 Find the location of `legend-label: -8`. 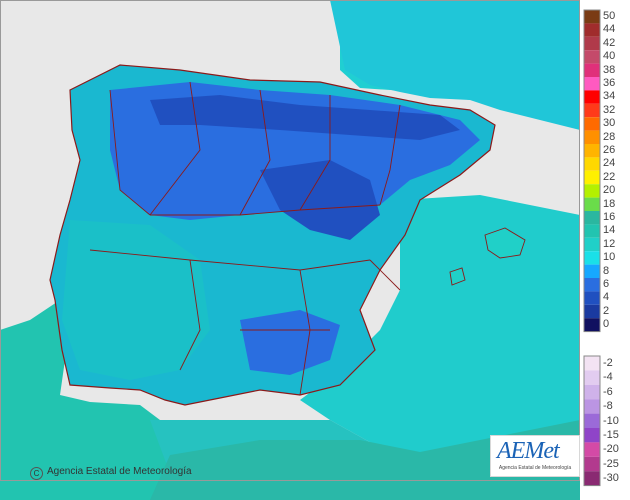

legend-label: -8 is located at coordinates (608, 406).